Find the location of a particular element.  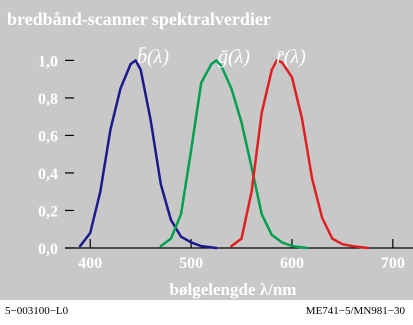

y-tick-label: 1,0 is located at coordinates (48, 61).